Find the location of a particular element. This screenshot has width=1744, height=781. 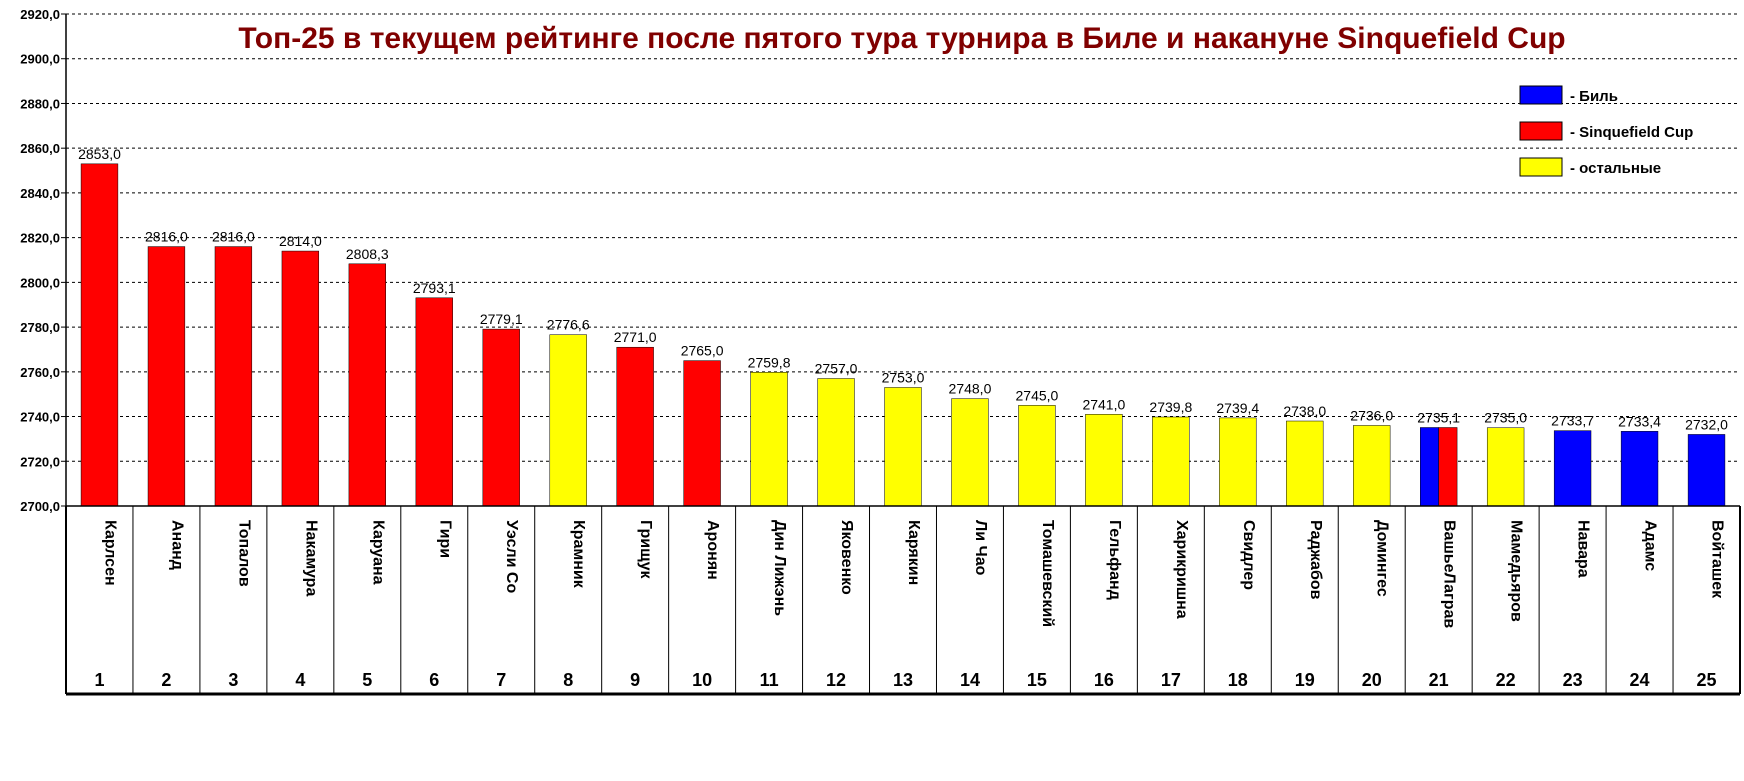

y-tick-label: 2800,0 is located at coordinates (40, 282).